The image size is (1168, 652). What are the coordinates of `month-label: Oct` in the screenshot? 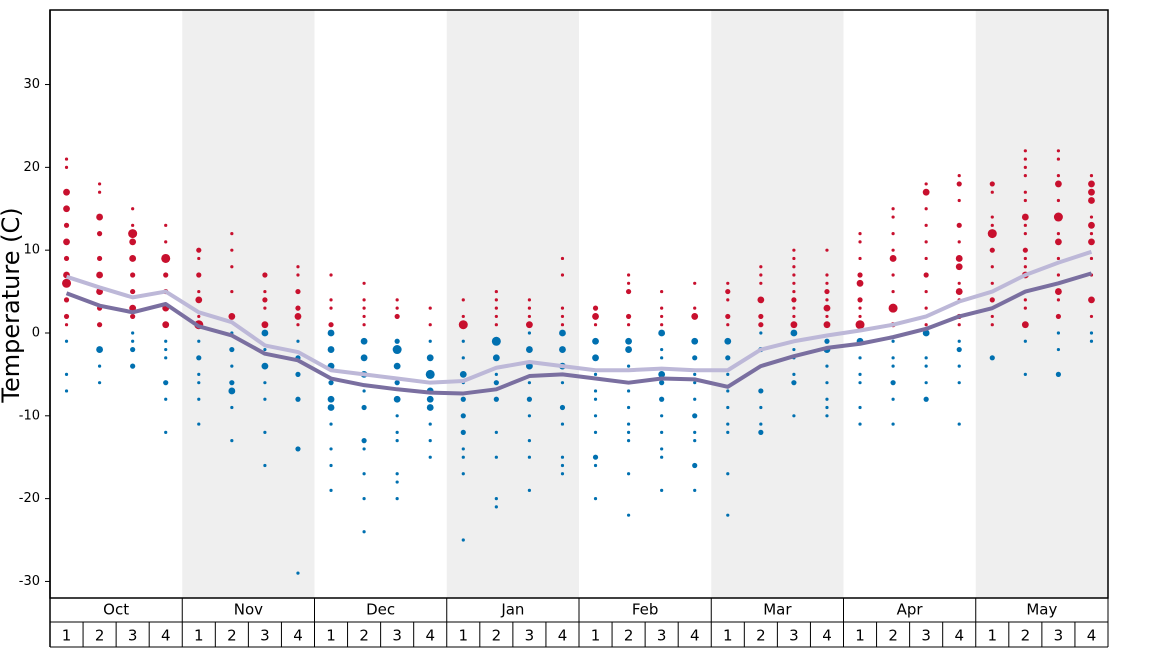 It's located at (116, 610).